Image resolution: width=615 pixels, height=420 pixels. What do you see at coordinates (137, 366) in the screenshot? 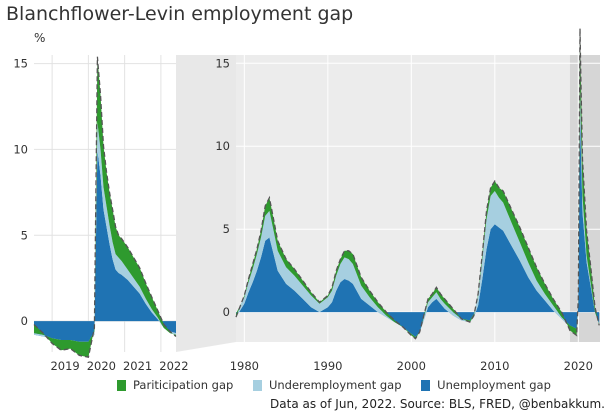
I see `x-tick-label: 2021` at bounding box center [137, 366].